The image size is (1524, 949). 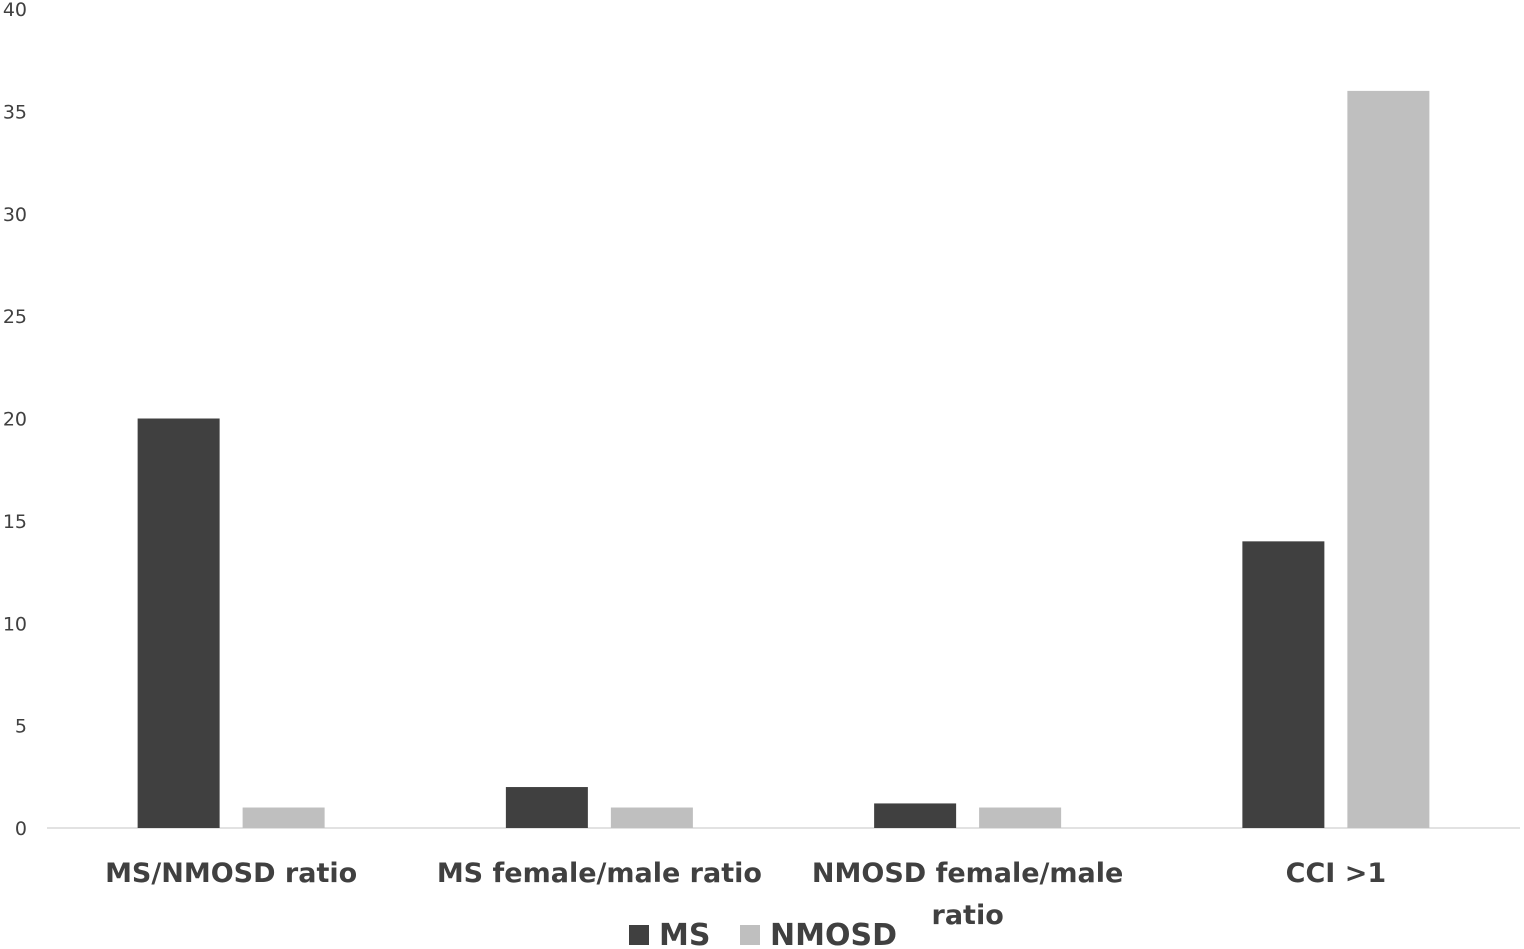 What do you see at coordinates (1336, 873) in the screenshot?
I see `category-label-3-line-0: CCI >1` at bounding box center [1336, 873].